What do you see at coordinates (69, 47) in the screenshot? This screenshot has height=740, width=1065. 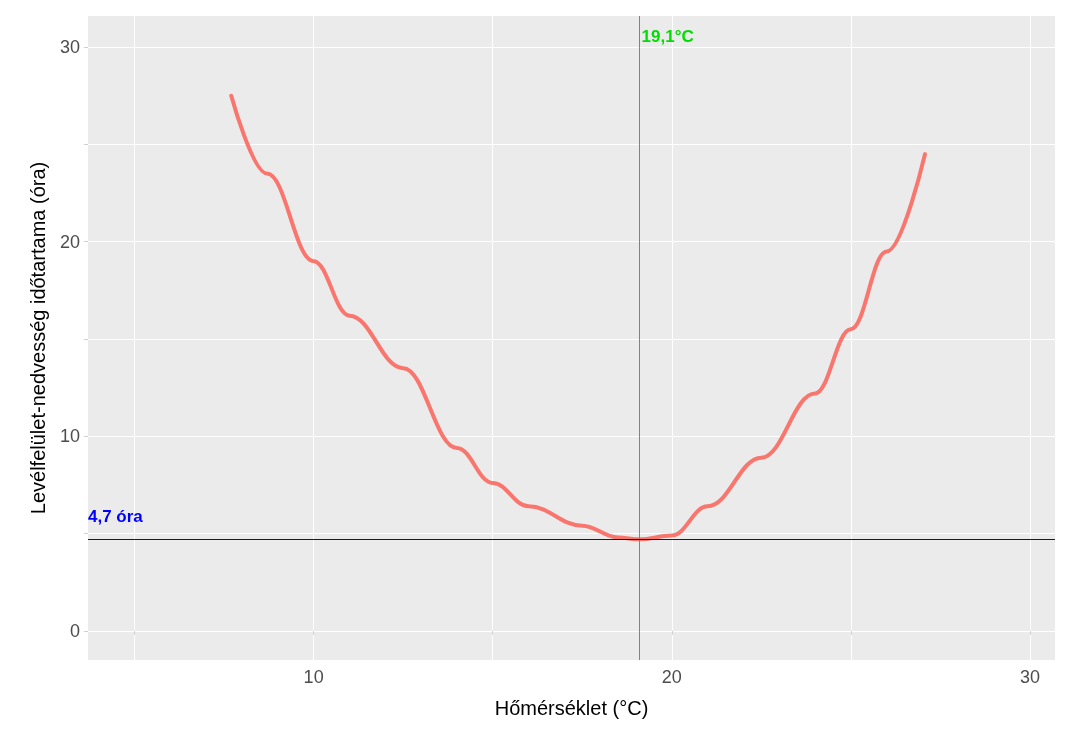 I see `y-tick-label: 30` at bounding box center [69, 47].